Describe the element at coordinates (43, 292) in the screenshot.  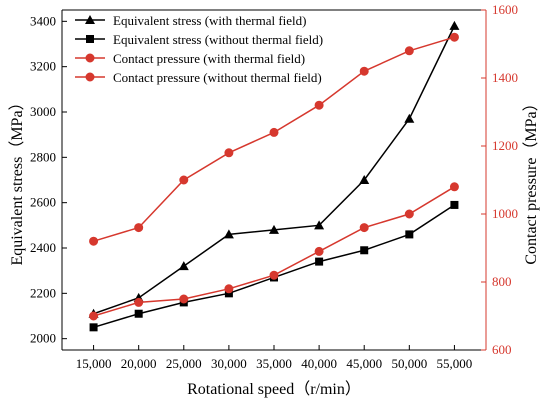
I see `y-left-tick-label: 2200` at that location.